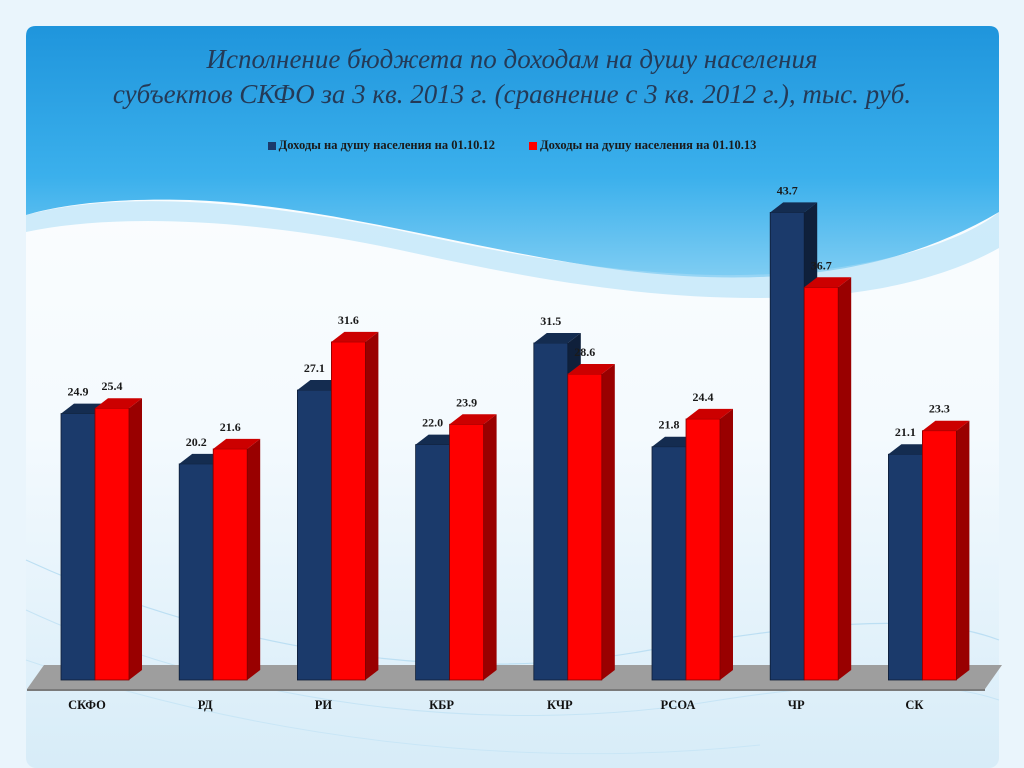 This screenshot has height=768, width=1024. I want to click on bar-series-2-4-side, so click(608, 521).